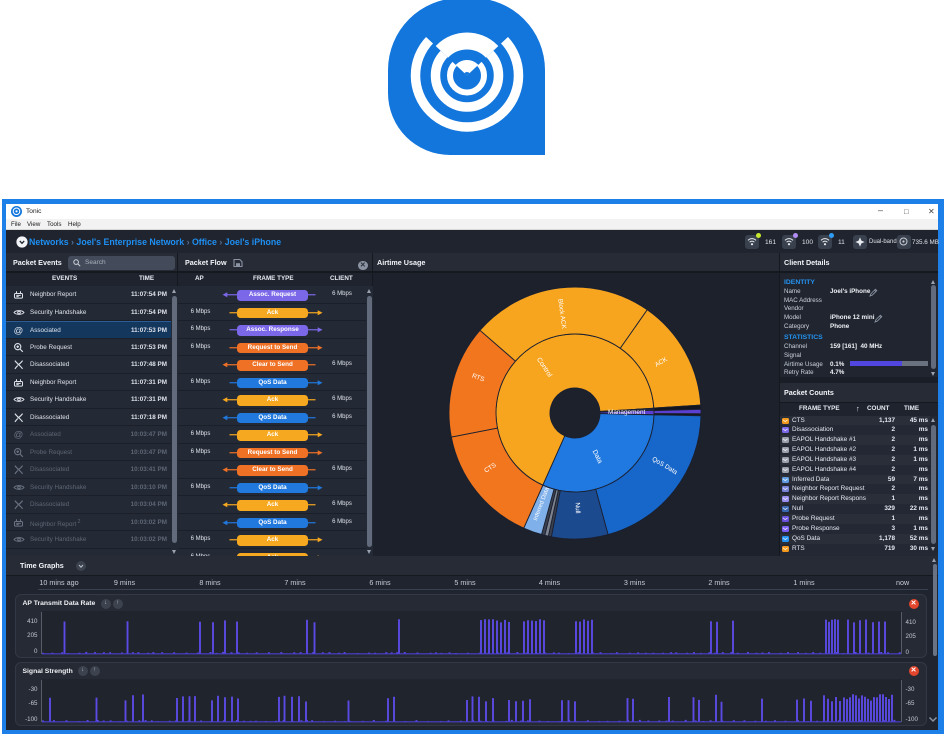 This screenshot has height=735, width=945. I want to click on svg-text: Block ACK, so click(561, 314).